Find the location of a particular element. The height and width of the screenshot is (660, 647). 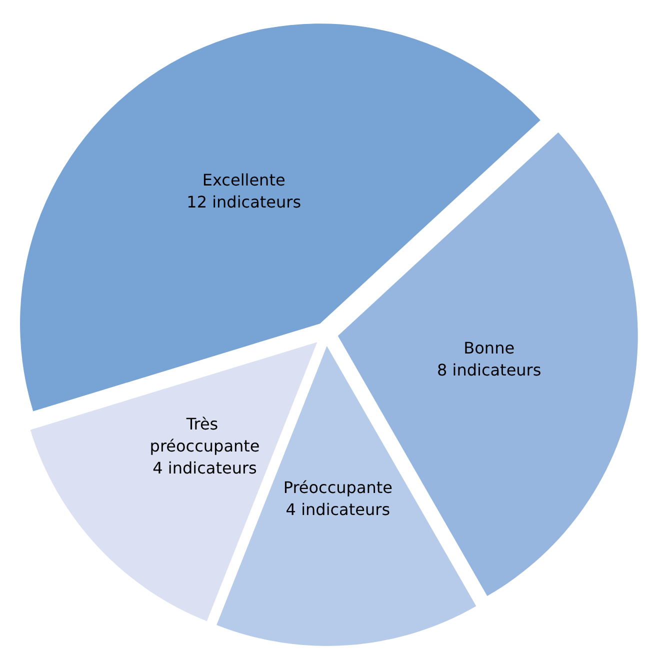

slice-label: Préoccupante is located at coordinates (338, 488).